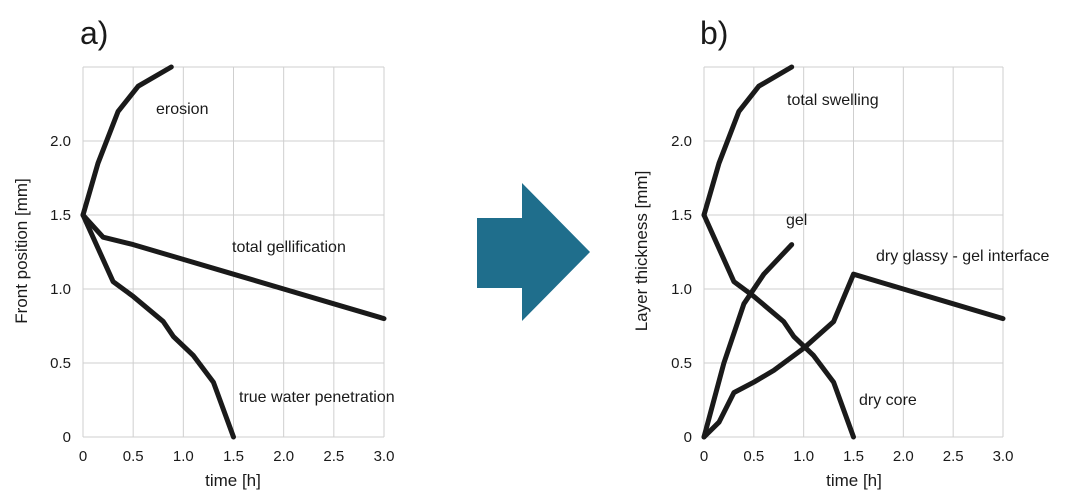  I want to click on panel-b-x-tick-label: 1.0, so click(803, 456).